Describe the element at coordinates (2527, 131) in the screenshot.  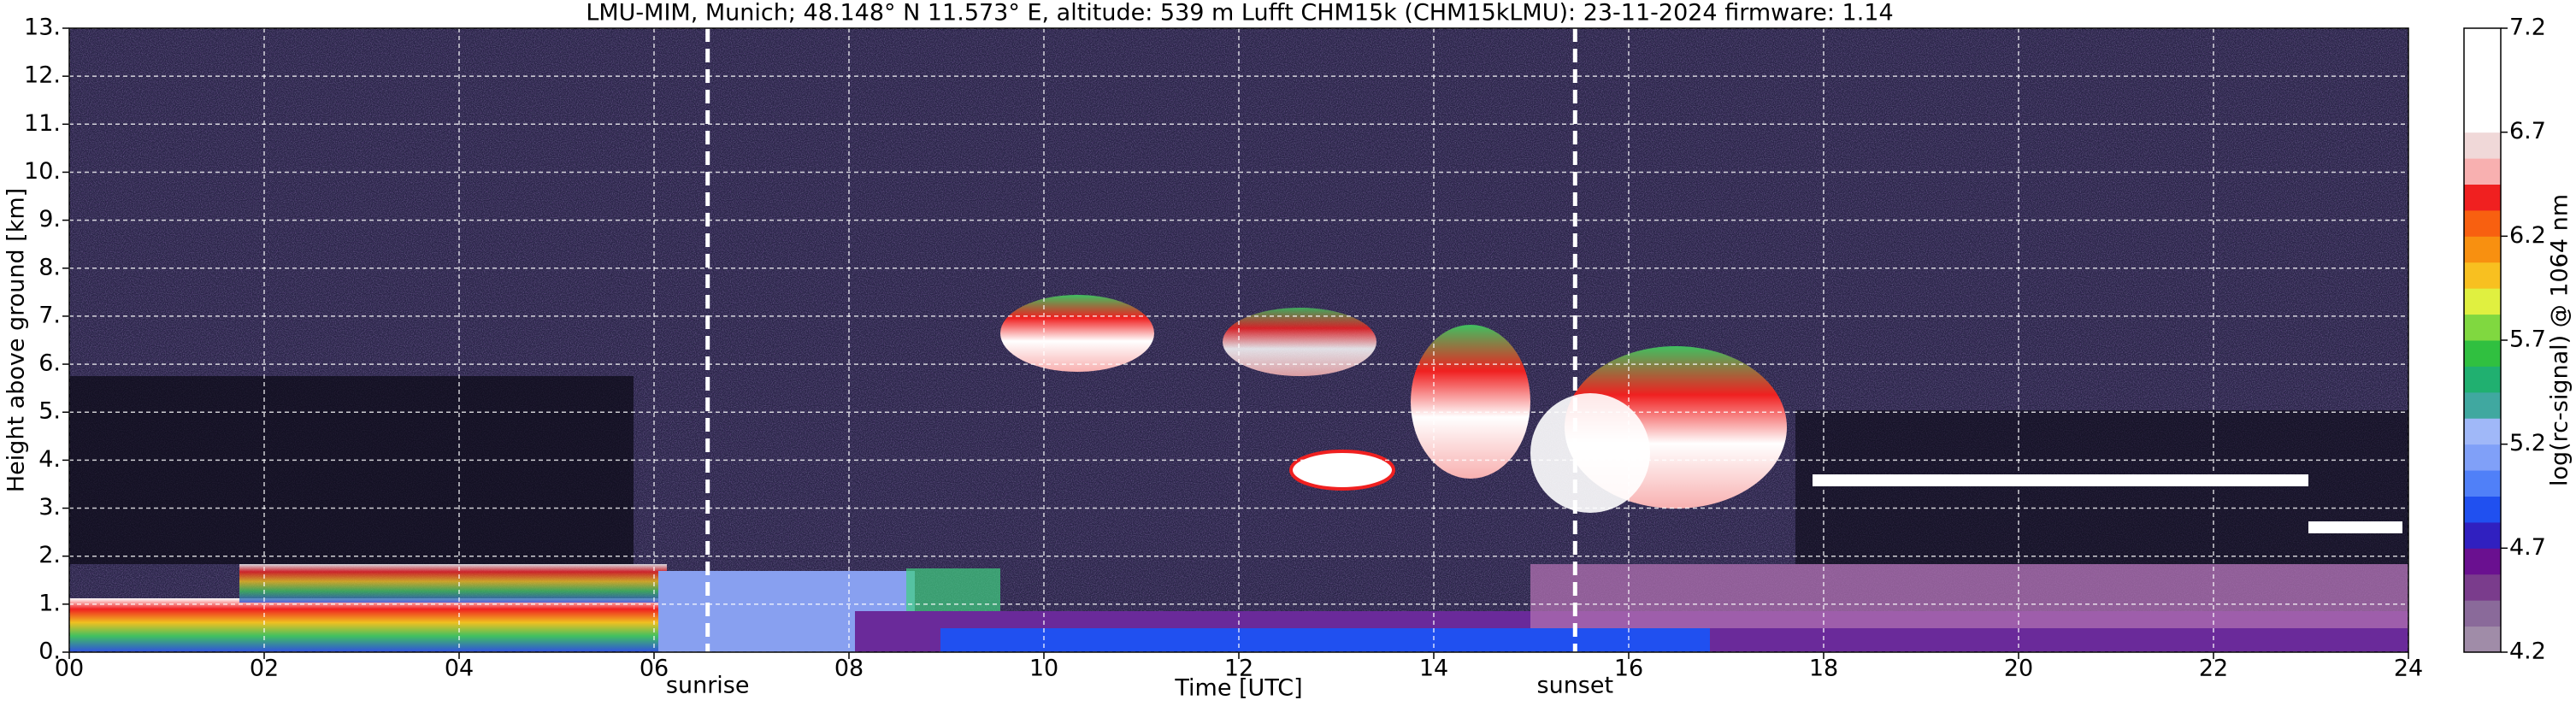
I see `colorbar-tick-label: 6.7` at that location.